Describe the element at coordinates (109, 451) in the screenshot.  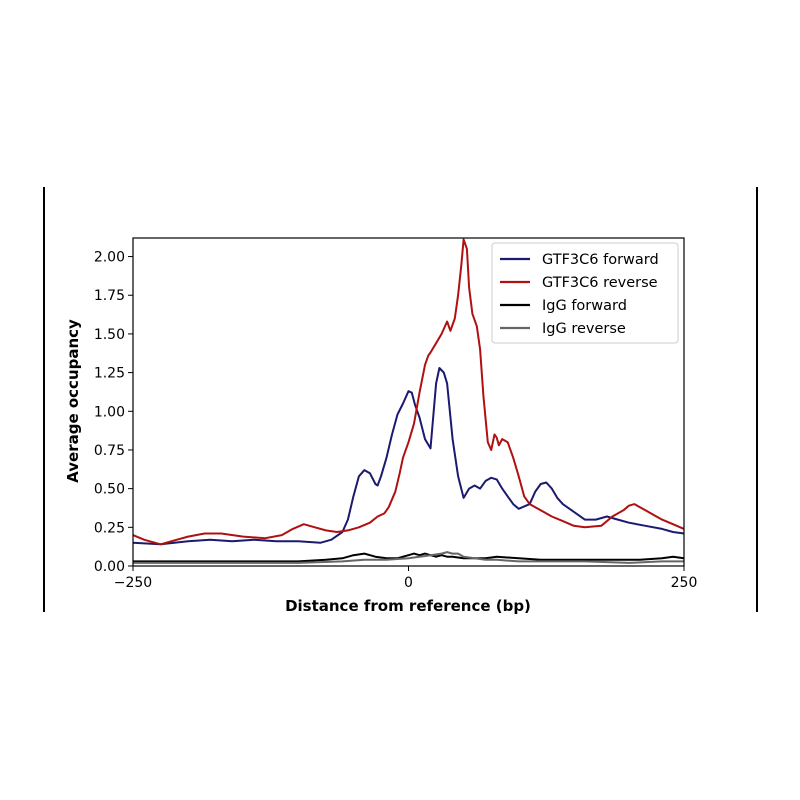
I see `y-tick-label: 0.75` at that location.